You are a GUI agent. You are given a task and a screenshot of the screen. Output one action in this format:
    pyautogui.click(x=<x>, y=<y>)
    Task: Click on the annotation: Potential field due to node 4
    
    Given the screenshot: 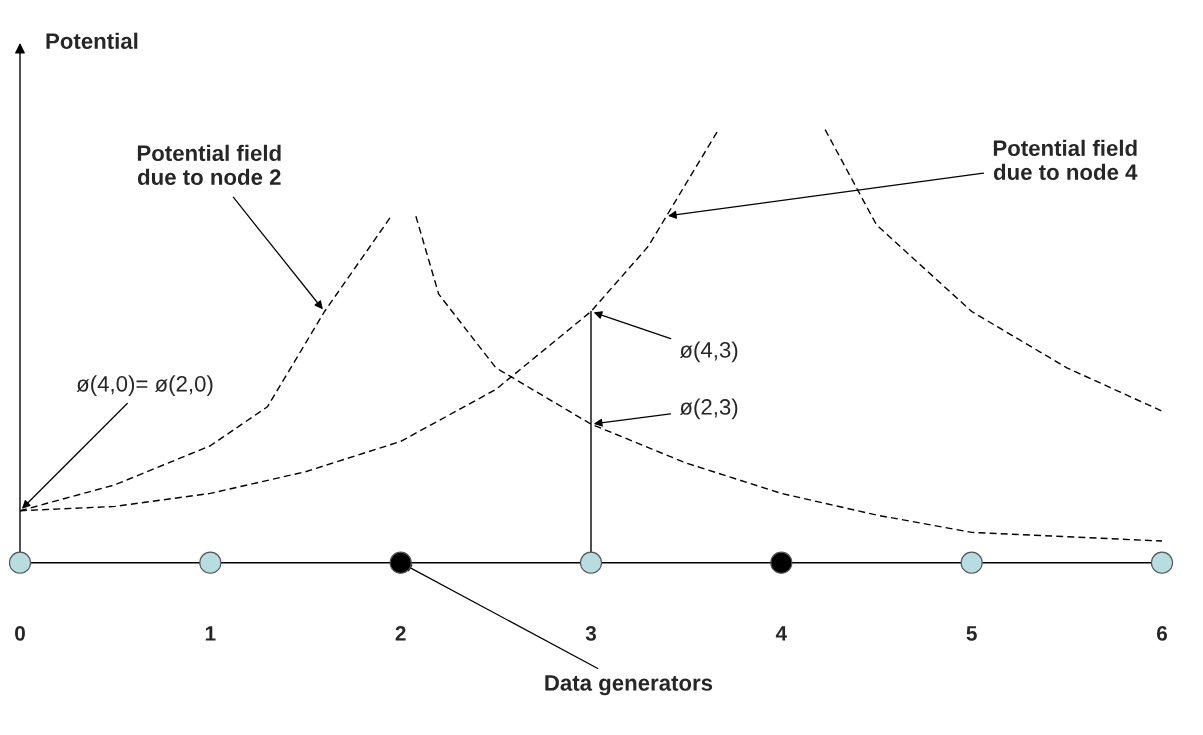 What is the action you would take?
    pyautogui.click(x=1065, y=159)
    